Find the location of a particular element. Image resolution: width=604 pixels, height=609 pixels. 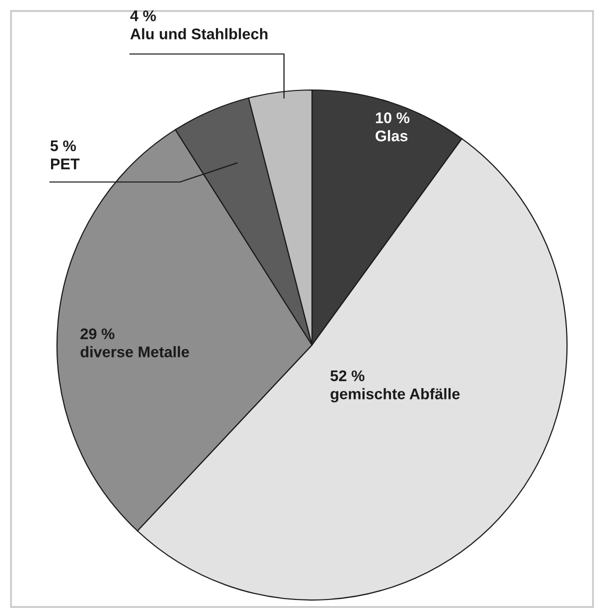

data-label: 29 % is located at coordinates (97, 334).